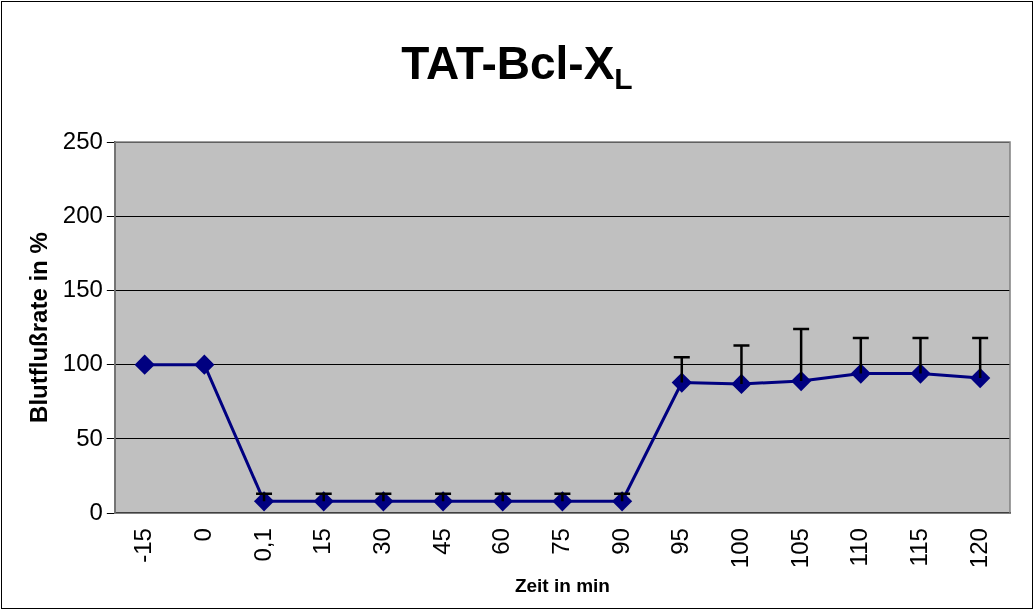 The height and width of the screenshot is (610, 1034). What do you see at coordinates (39, 327) in the screenshot?
I see `y-axis-title: Blutflußrate in %` at bounding box center [39, 327].